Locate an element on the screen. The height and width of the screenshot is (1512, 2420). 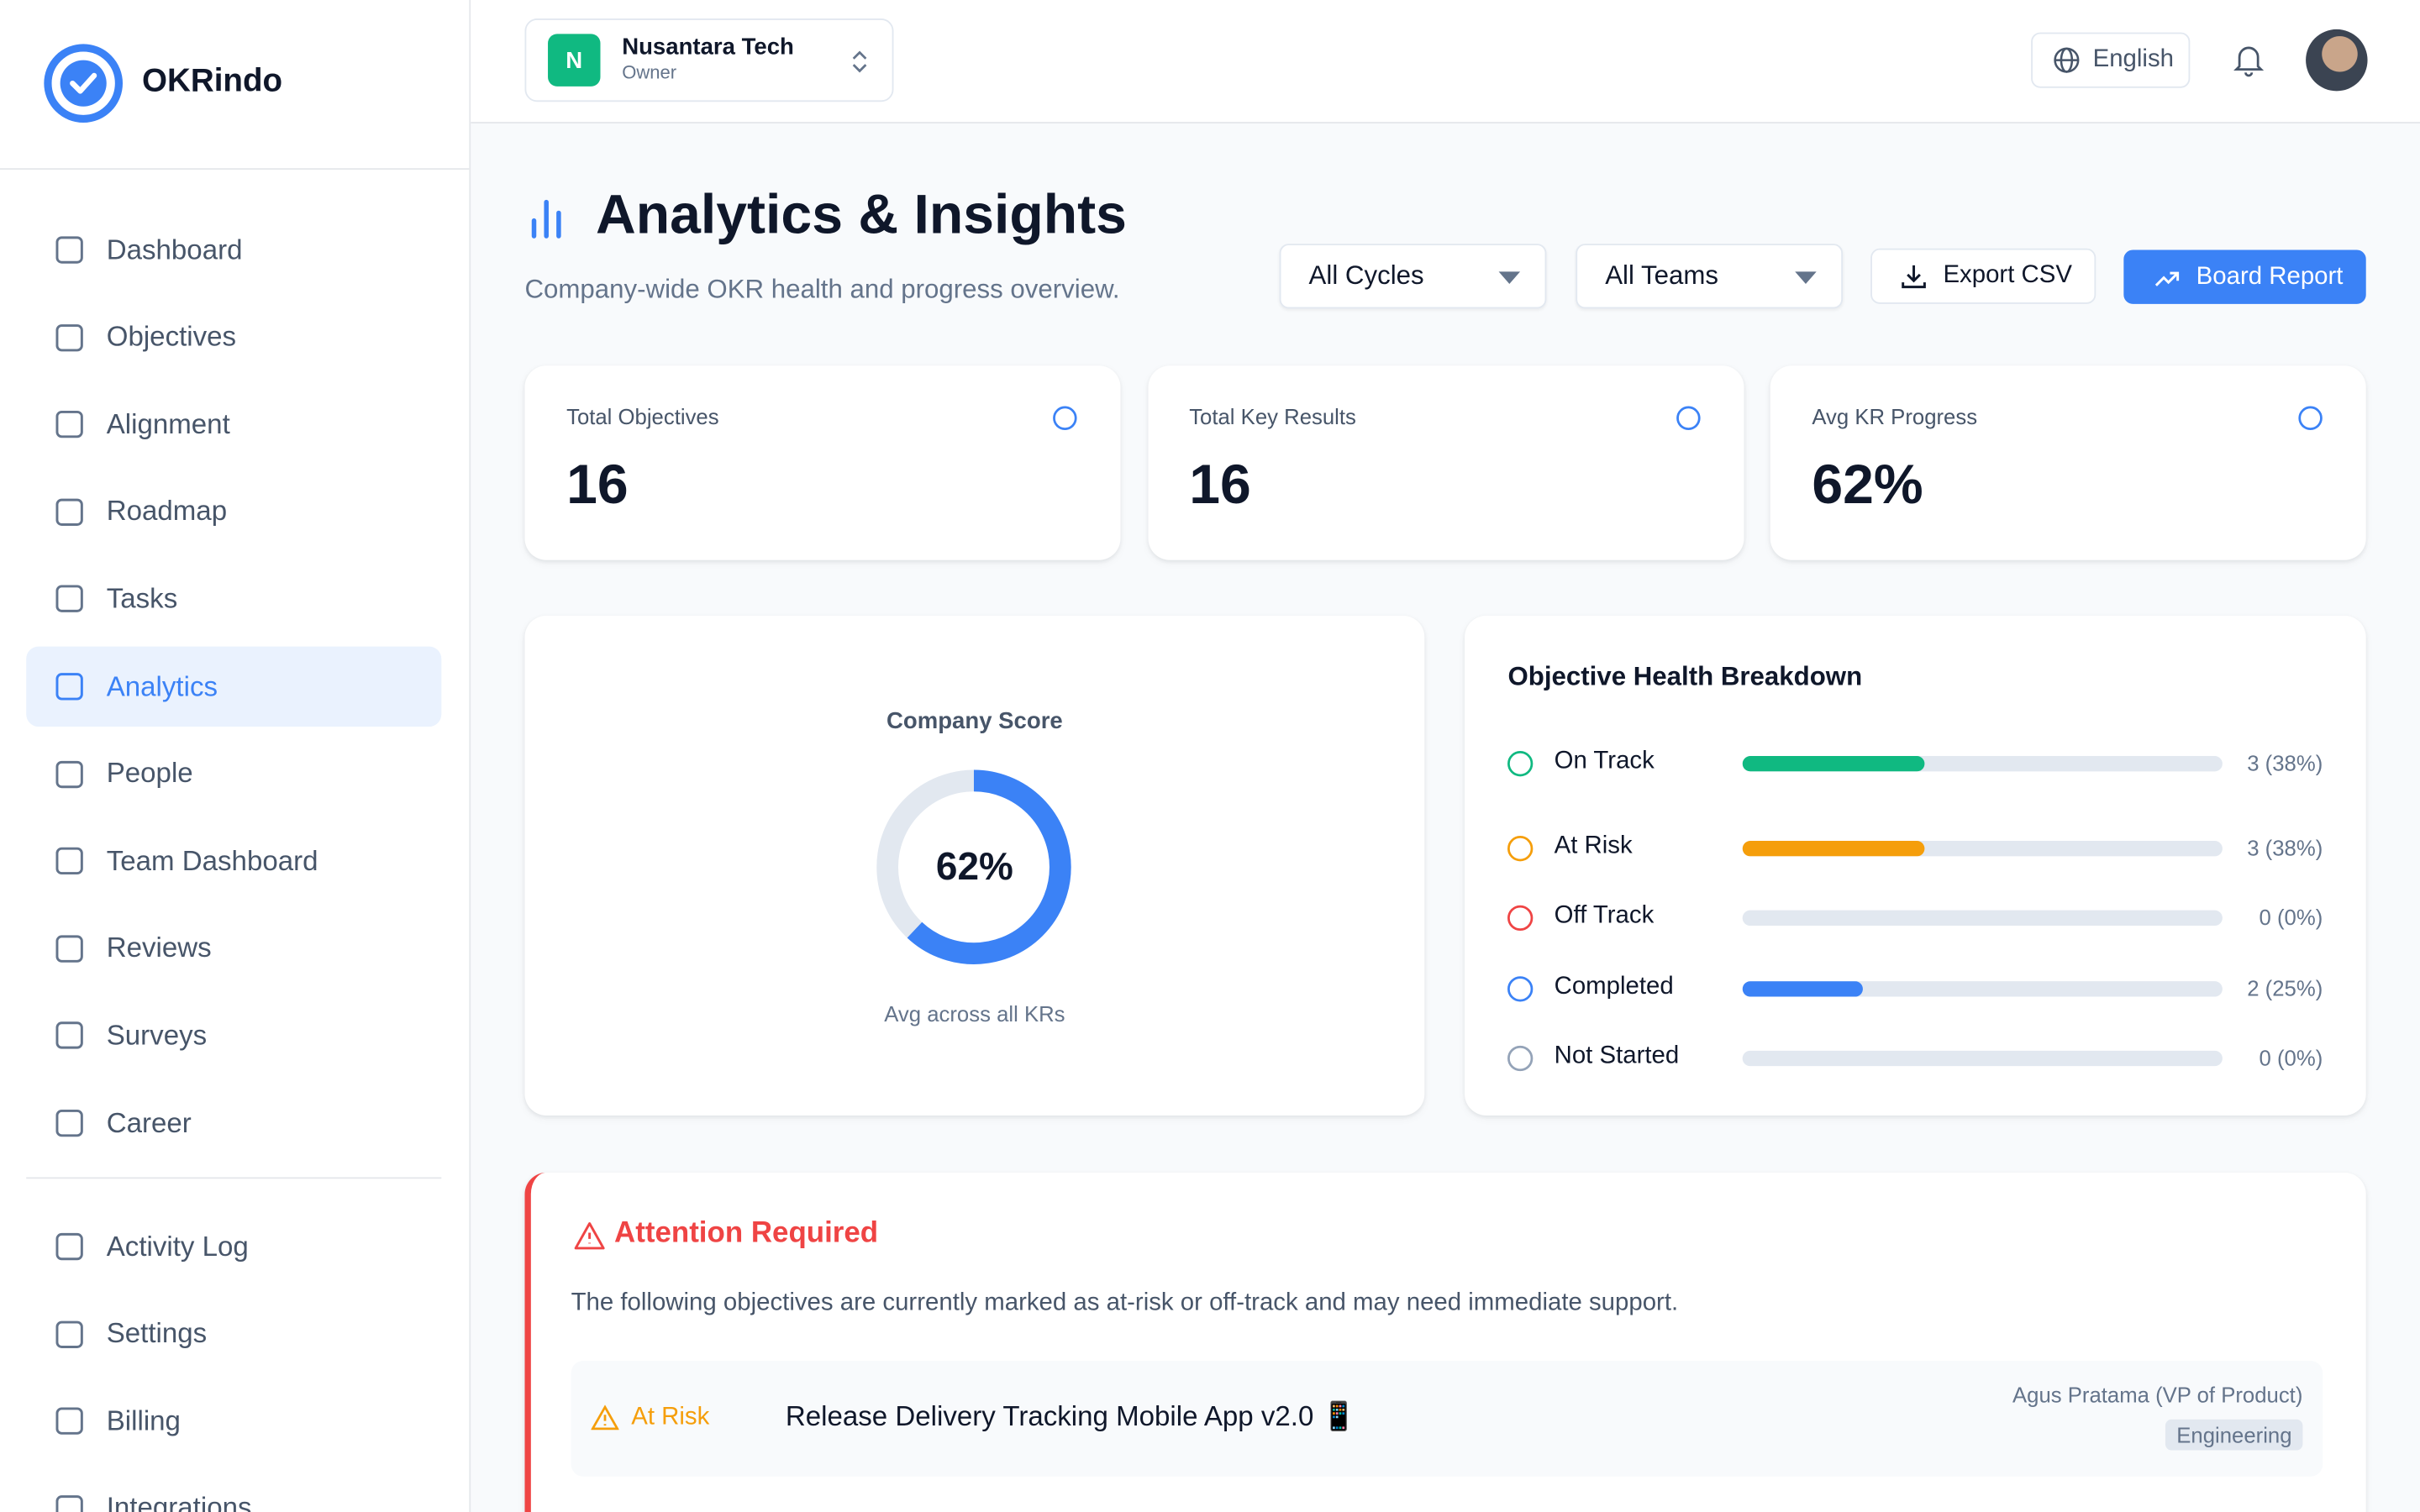
warning-icon is located at coordinates (589, 1236).